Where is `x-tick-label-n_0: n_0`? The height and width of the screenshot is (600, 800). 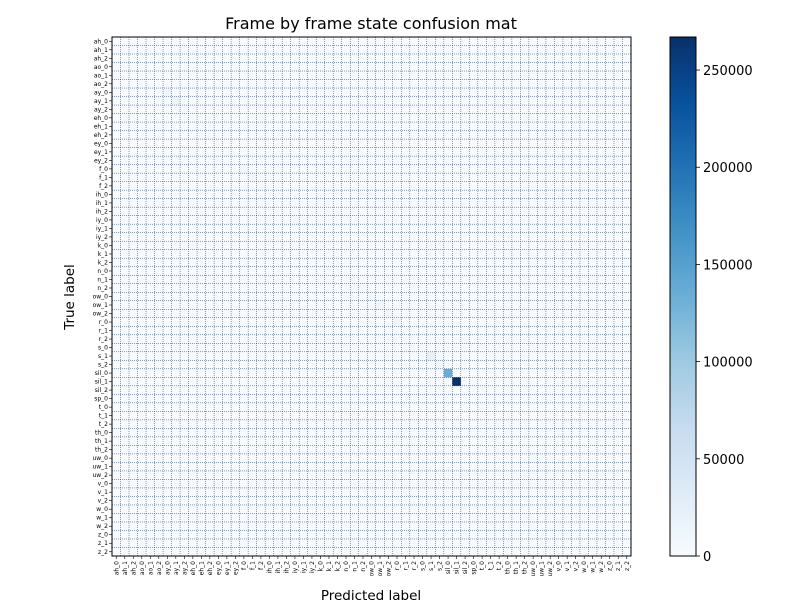
x-tick-label-n_0: n_0 is located at coordinates (346, 566).